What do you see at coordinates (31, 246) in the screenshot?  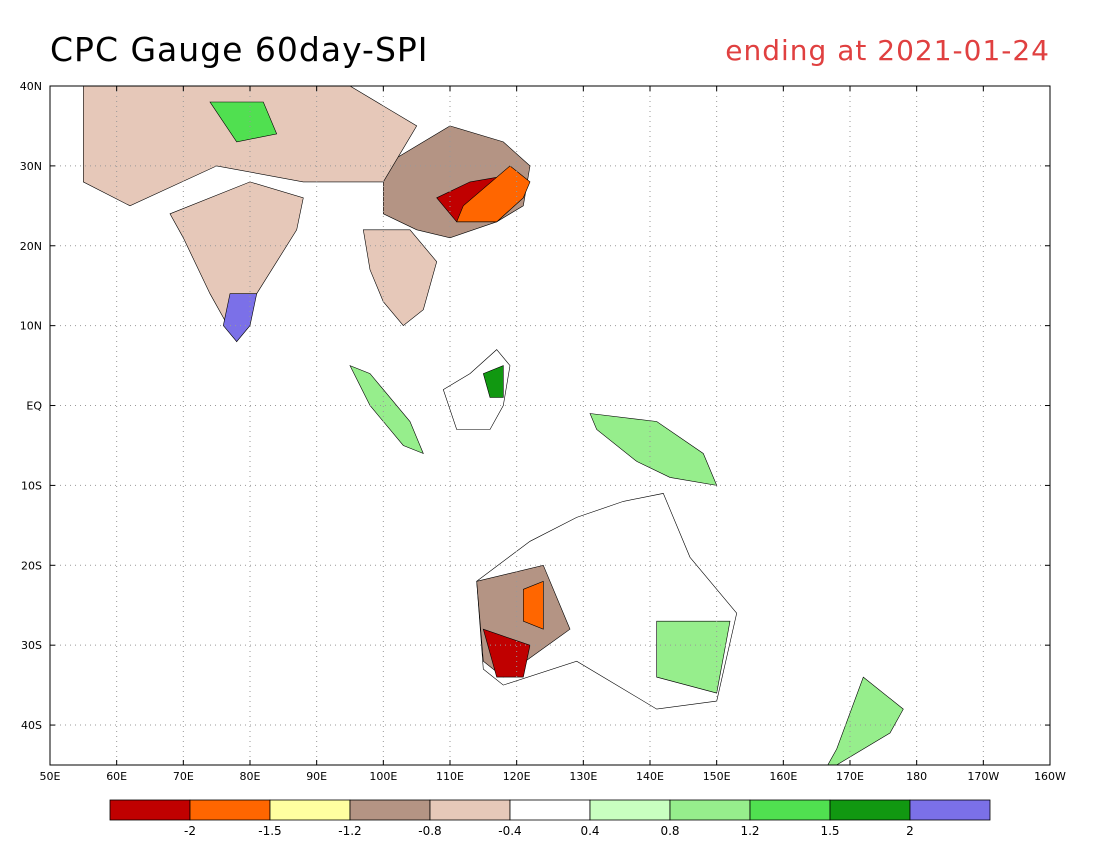 I see `y-tick-label: 20N` at bounding box center [31, 246].